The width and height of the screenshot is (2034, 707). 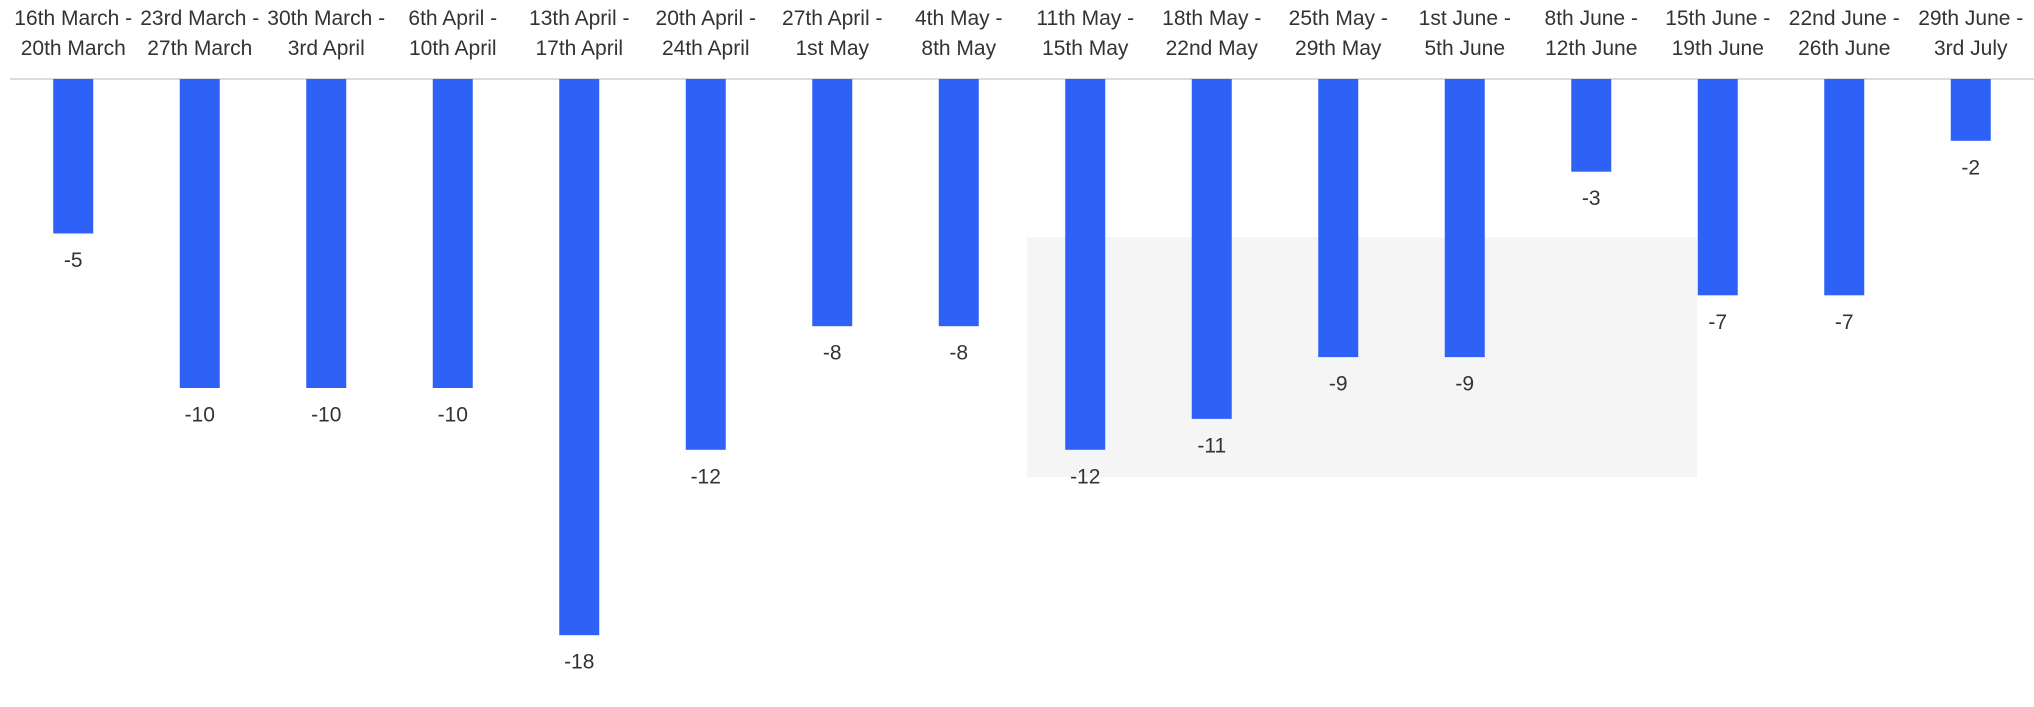 I want to click on x-tick-label: 16th March - 20th March, so click(x=73, y=33).